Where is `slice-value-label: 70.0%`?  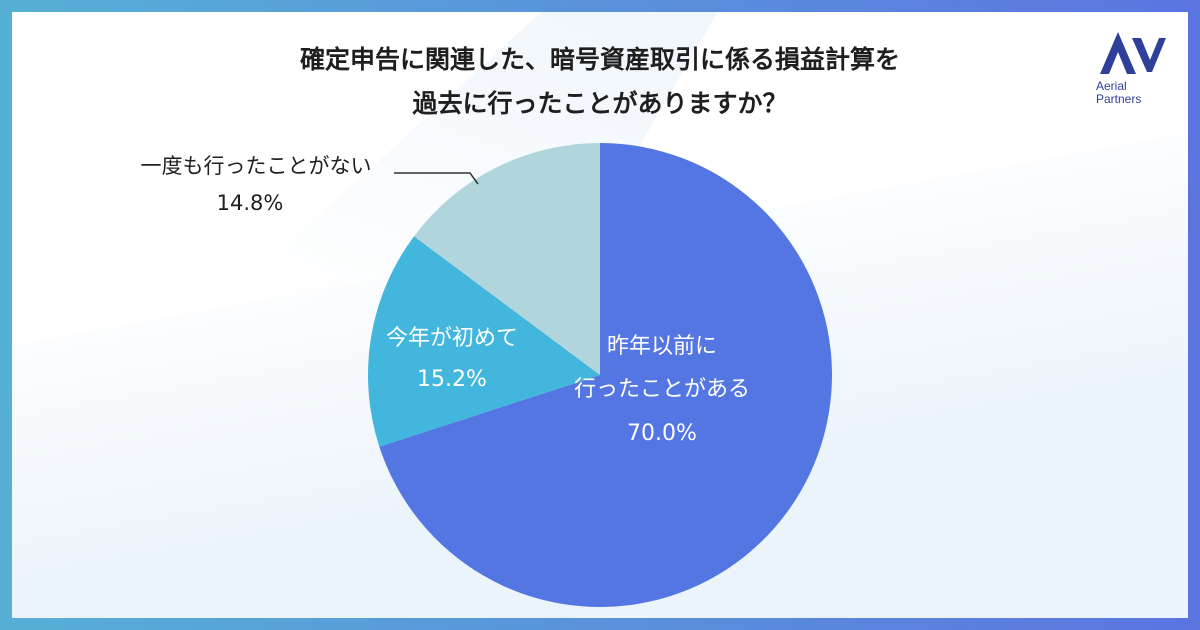 slice-value-label: 70.0% is located at coordinates (662, 433).